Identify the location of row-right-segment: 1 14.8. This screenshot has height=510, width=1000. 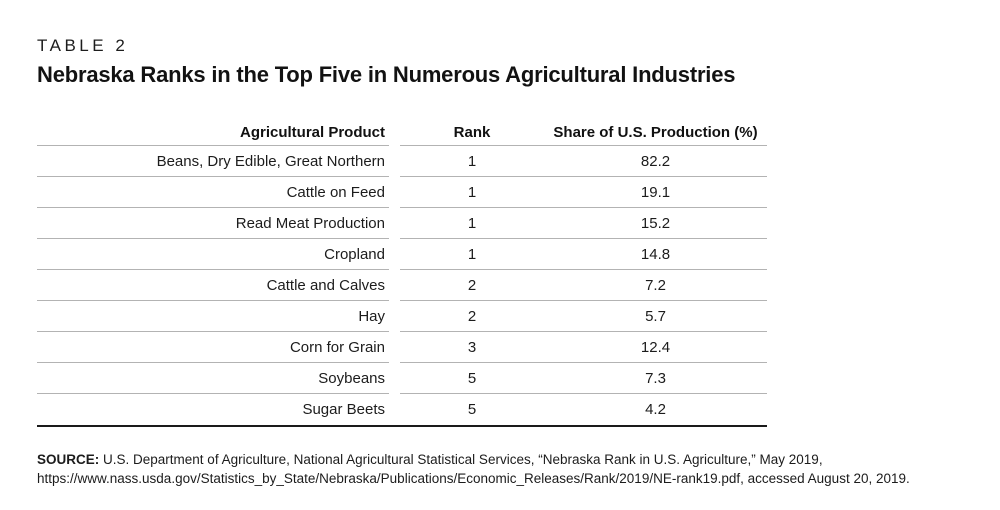
(583, 254).